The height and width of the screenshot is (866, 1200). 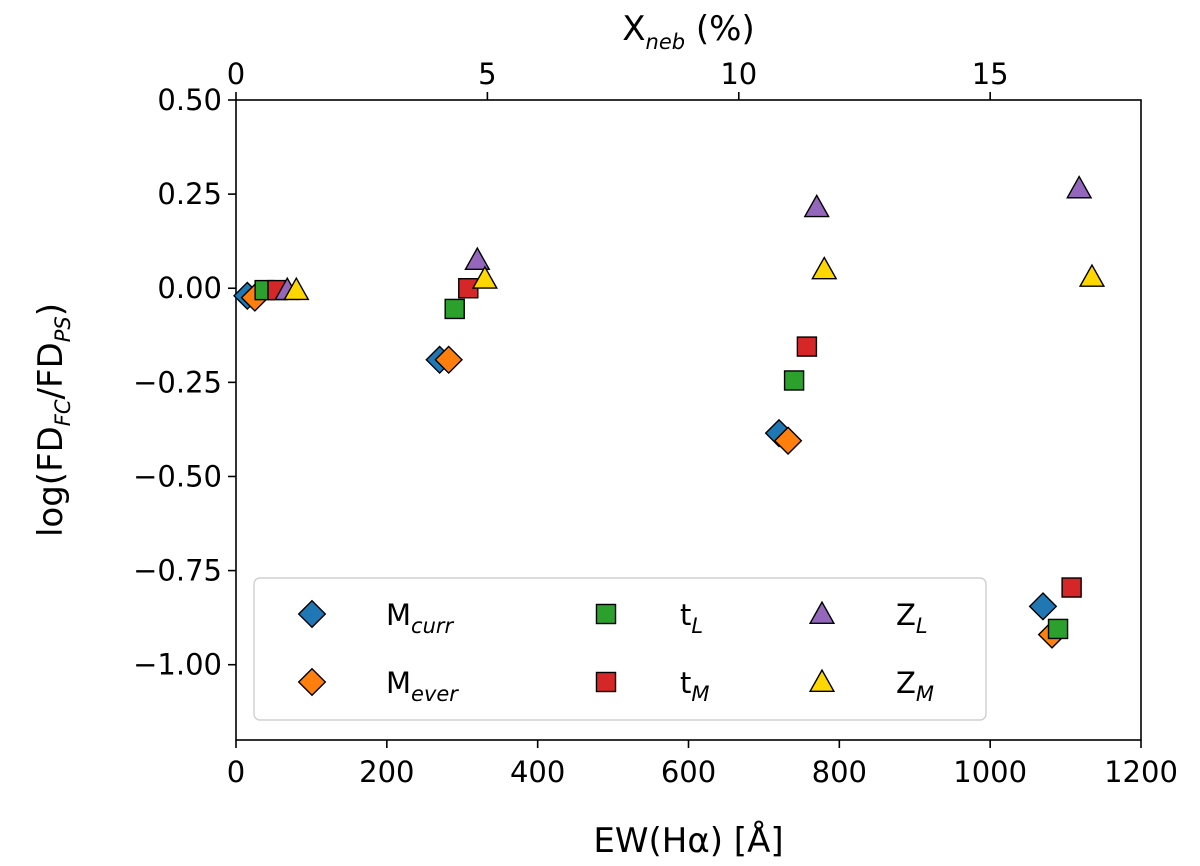 What do you see at coordinates (420, 618) in the screenshot?
I see `legend-label-M_curr: Mcurr` at bounding box center [420, 618].